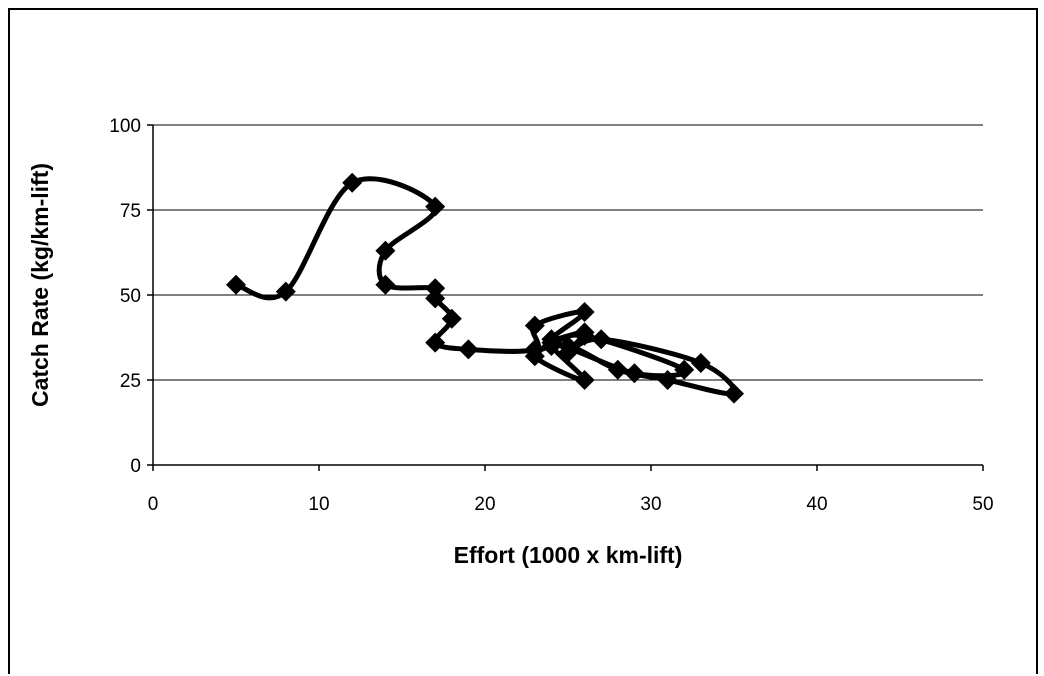  Describe the element at coordinates (125, 126) in the screenshot. I see `y-tick-label: 100` at that location.